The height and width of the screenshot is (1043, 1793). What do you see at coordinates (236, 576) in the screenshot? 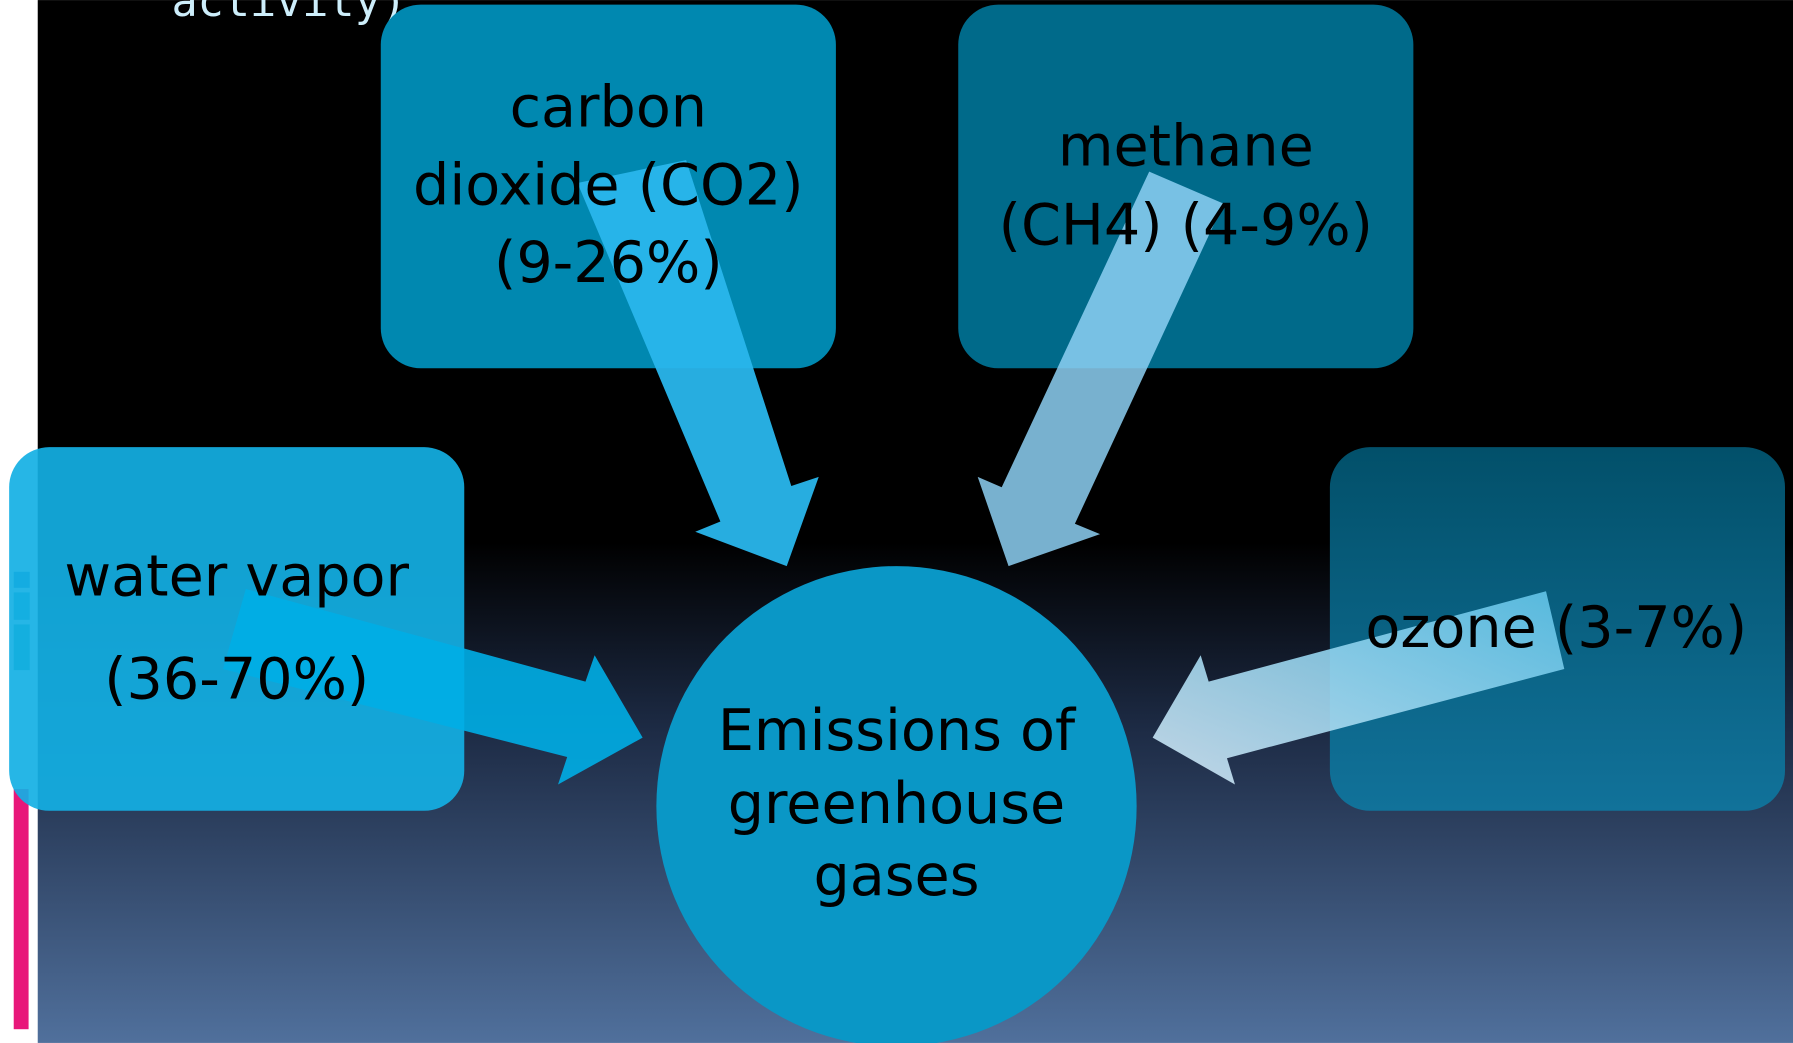
I see `node-label: water vapor` at bounding box center [236, 576].